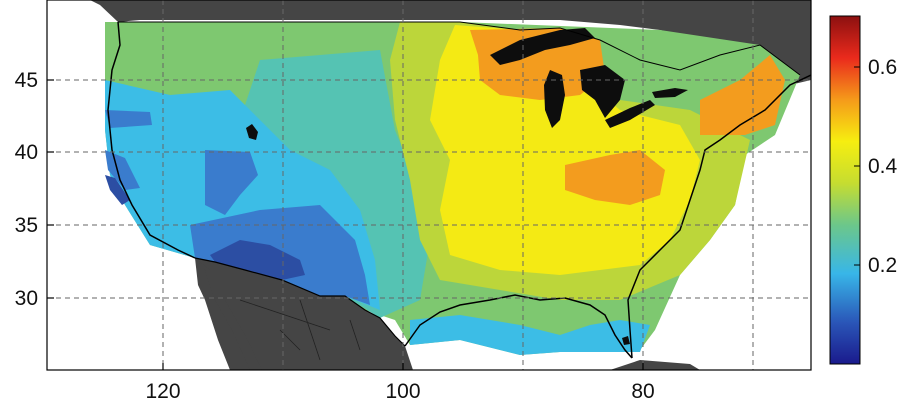 Image resolution: width=916 pixels, height=413 pixels. What do you see at coordinates (670, 93) in the screenshot?
I see `lake-ontario` at bounding box center [670, 93].